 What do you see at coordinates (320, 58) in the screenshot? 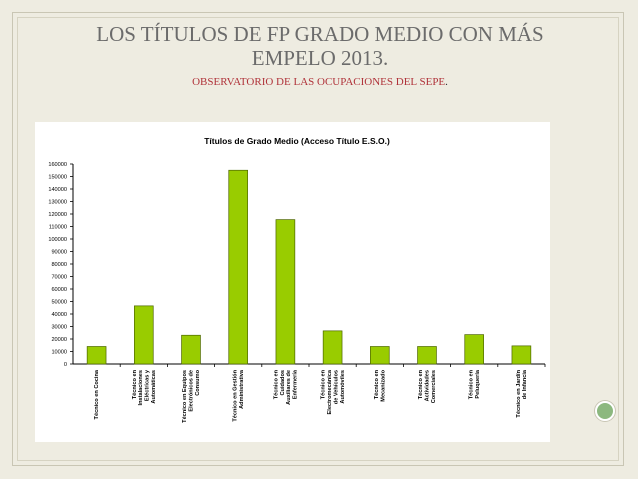
I see `slide-title-line-2: EMPELO 2013.` at bounding box center [320, 58].